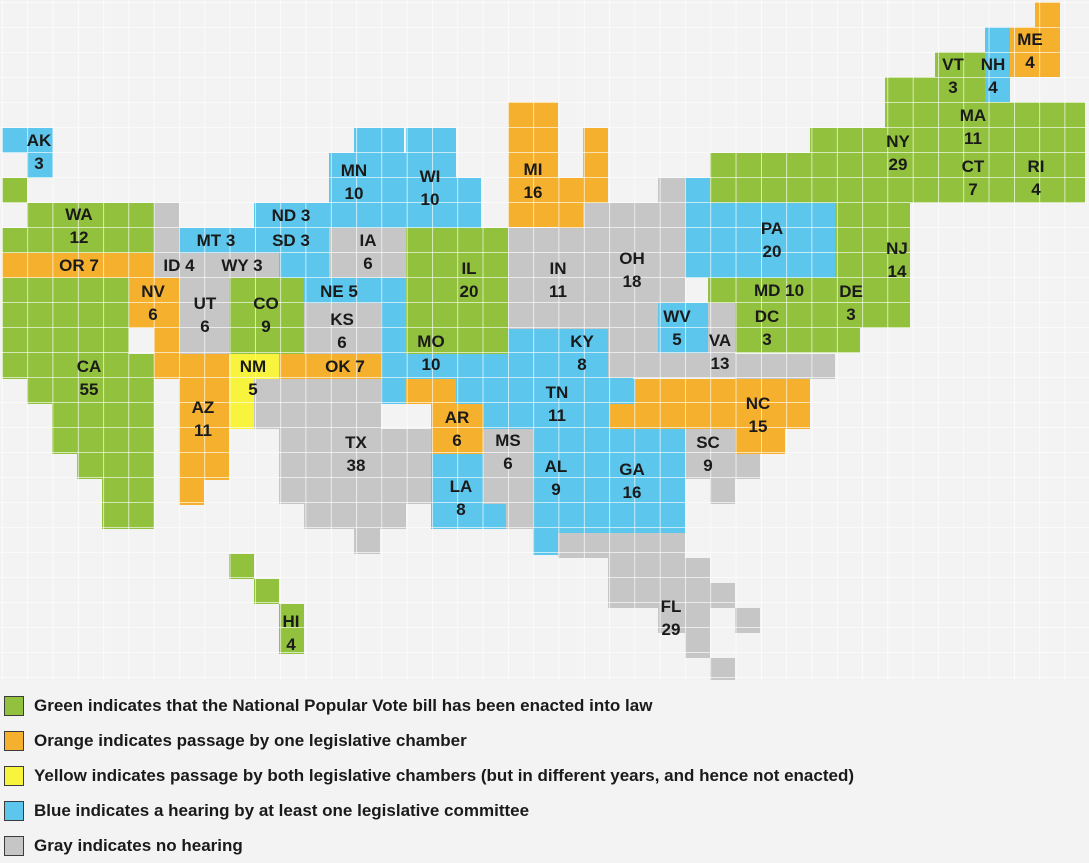 Image resolution: width=1089 pixels, height=863 pixels. I want to click on state-label-va: VA 13, so click(720, 352).